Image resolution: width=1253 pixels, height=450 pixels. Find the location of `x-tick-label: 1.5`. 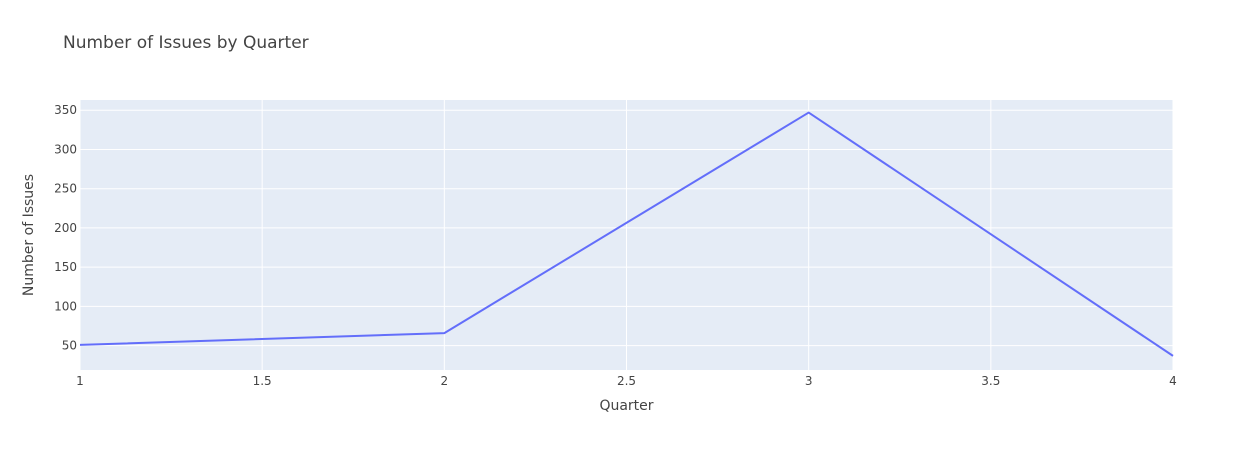

x-tick-label: 1.5 is located at coordinates (262, 381).